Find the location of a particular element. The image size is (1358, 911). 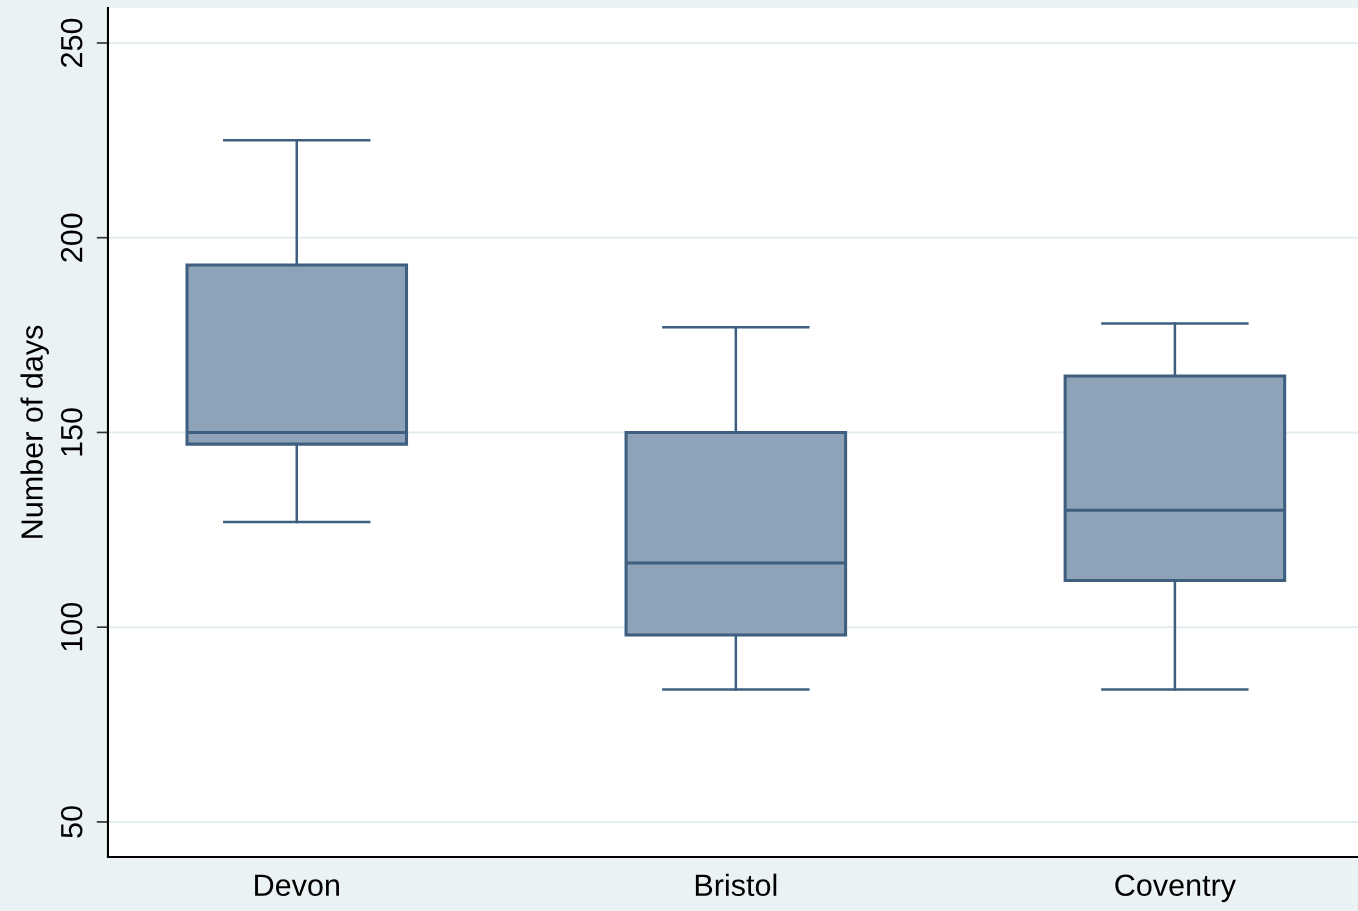

y-tick-label: 150 is located at coordinates (71, 432).